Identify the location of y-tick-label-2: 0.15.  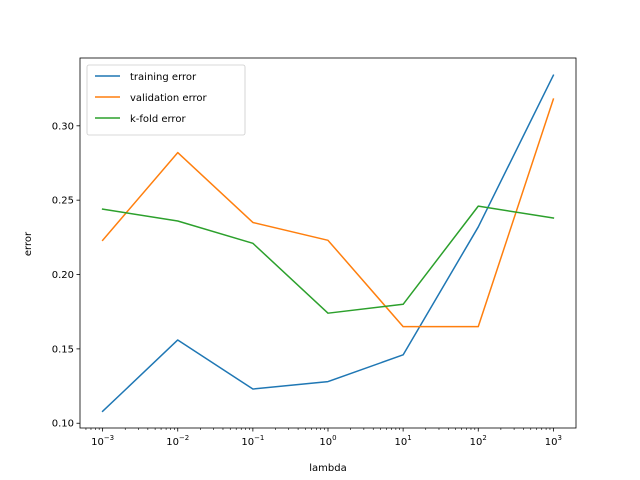
(63, 349).